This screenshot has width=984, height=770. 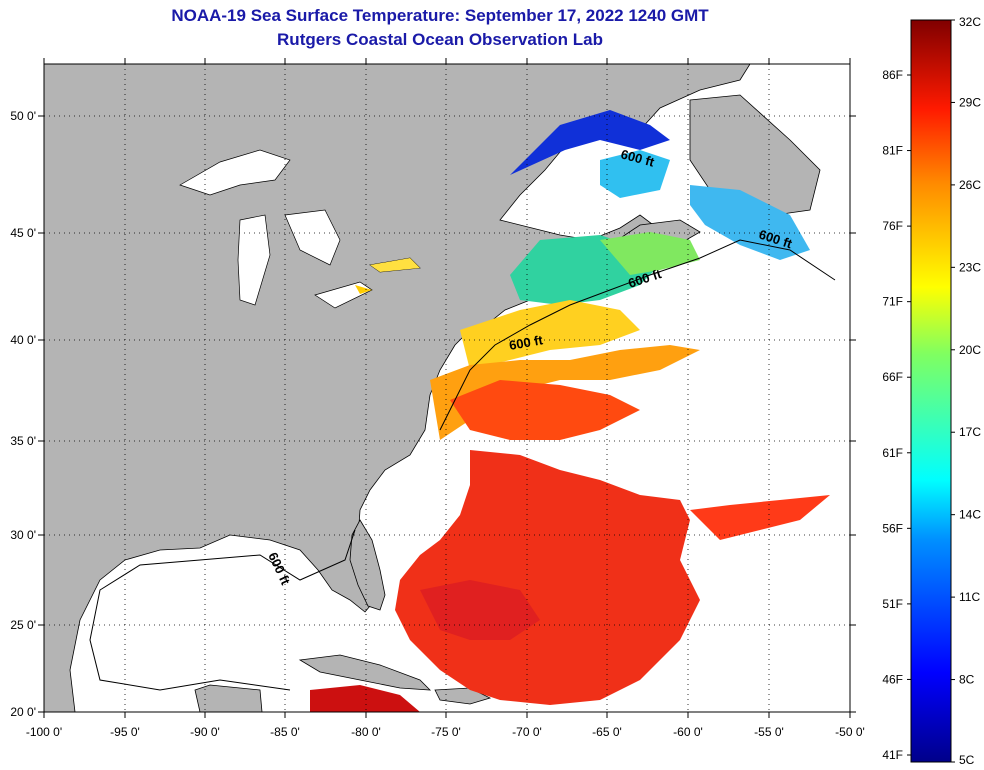 I want to click on lat-tick-label: 30 0', so click(x=23, y=535).